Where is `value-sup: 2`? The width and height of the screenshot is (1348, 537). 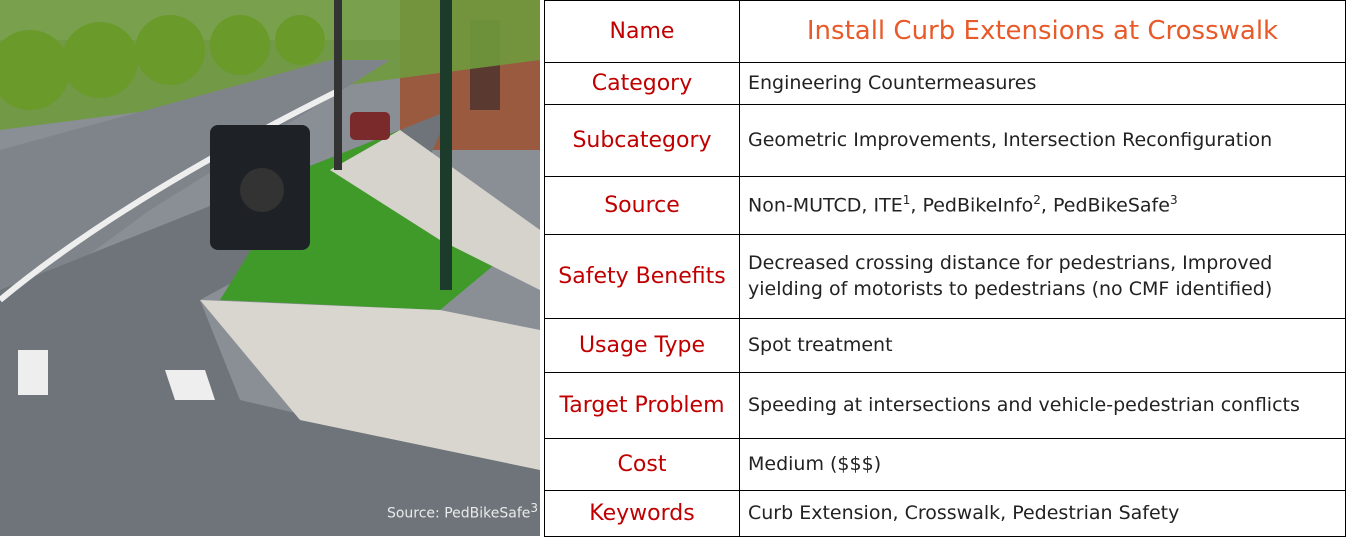 value-sup: 2 is located at coordinates (1037, 200).